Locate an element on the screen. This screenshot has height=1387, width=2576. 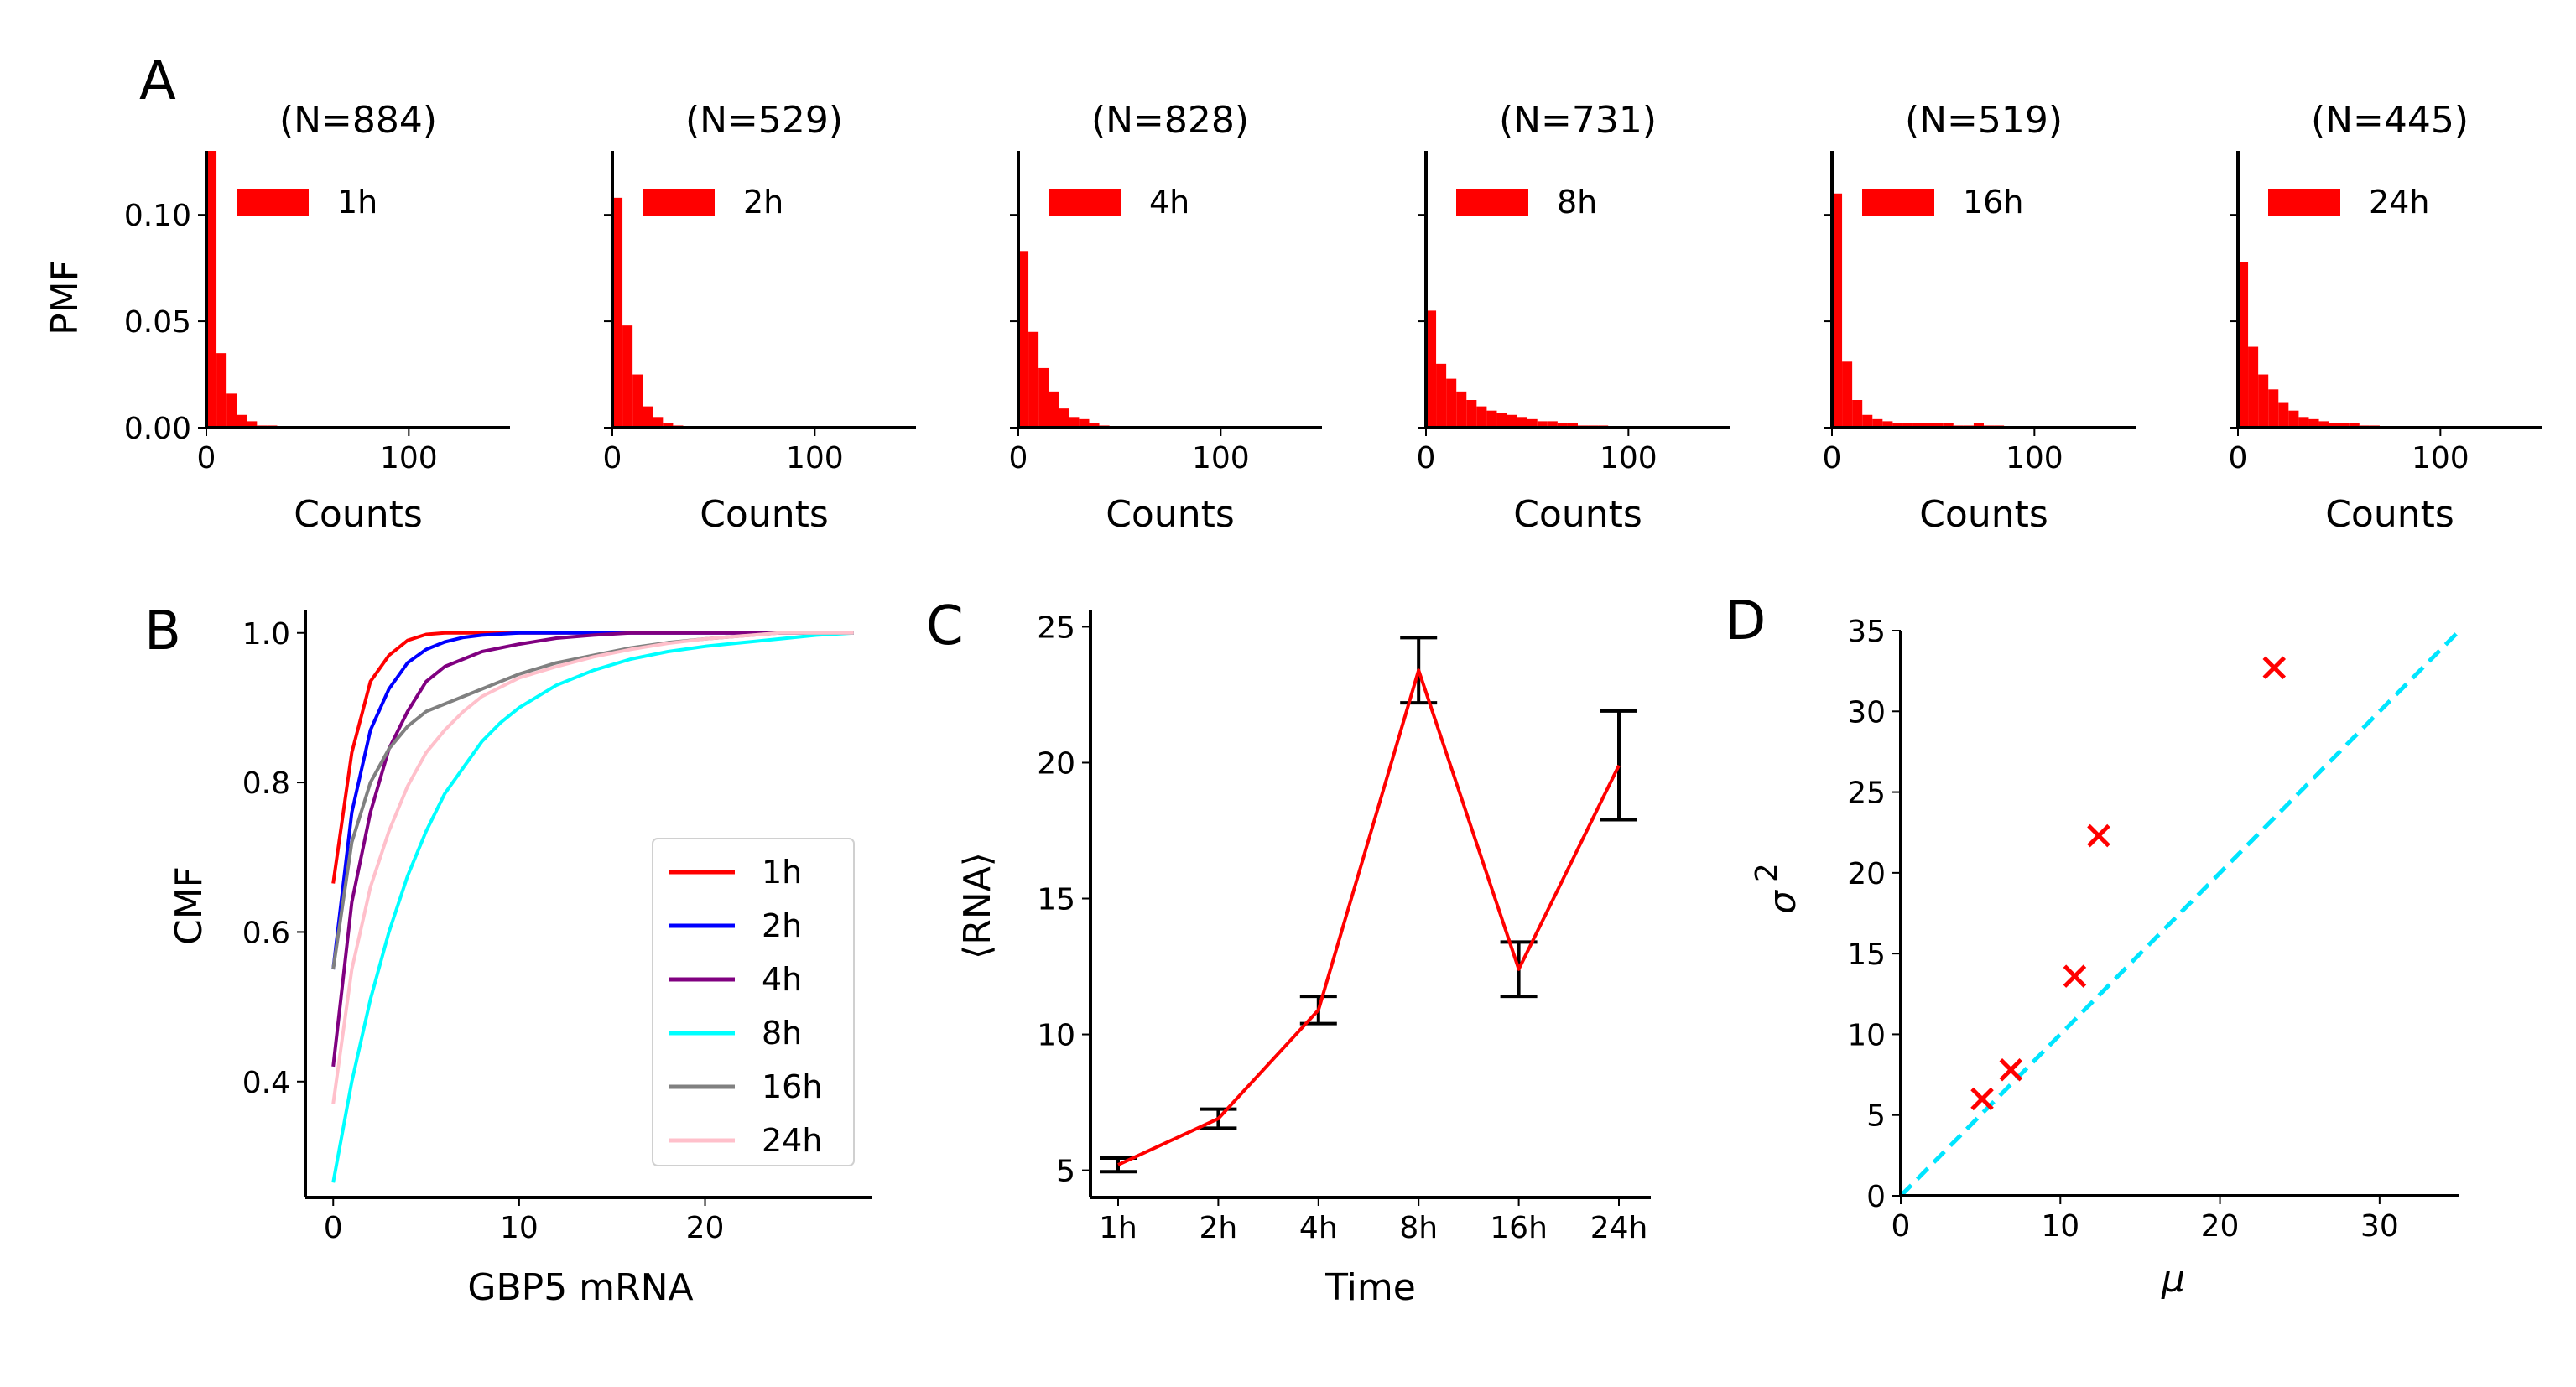
x-tick-label: 10 is located at coordinates (519, 1228).